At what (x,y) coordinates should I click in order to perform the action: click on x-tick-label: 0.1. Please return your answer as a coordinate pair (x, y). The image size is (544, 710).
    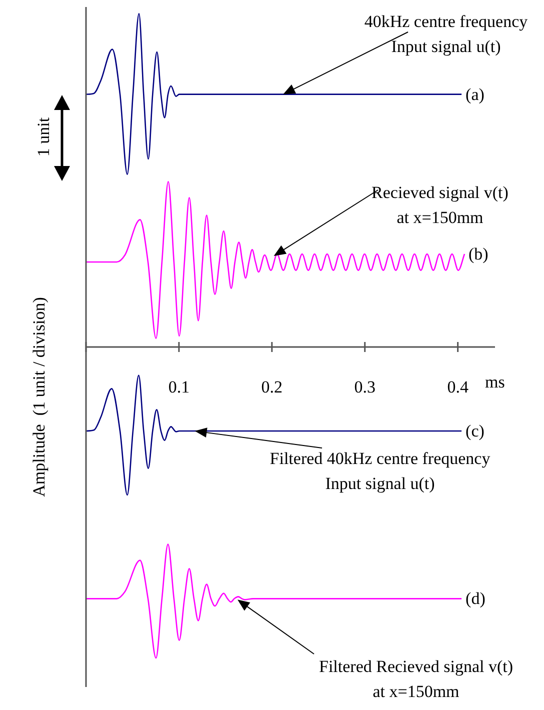
    Looking at the image, I should click on (179, 386).